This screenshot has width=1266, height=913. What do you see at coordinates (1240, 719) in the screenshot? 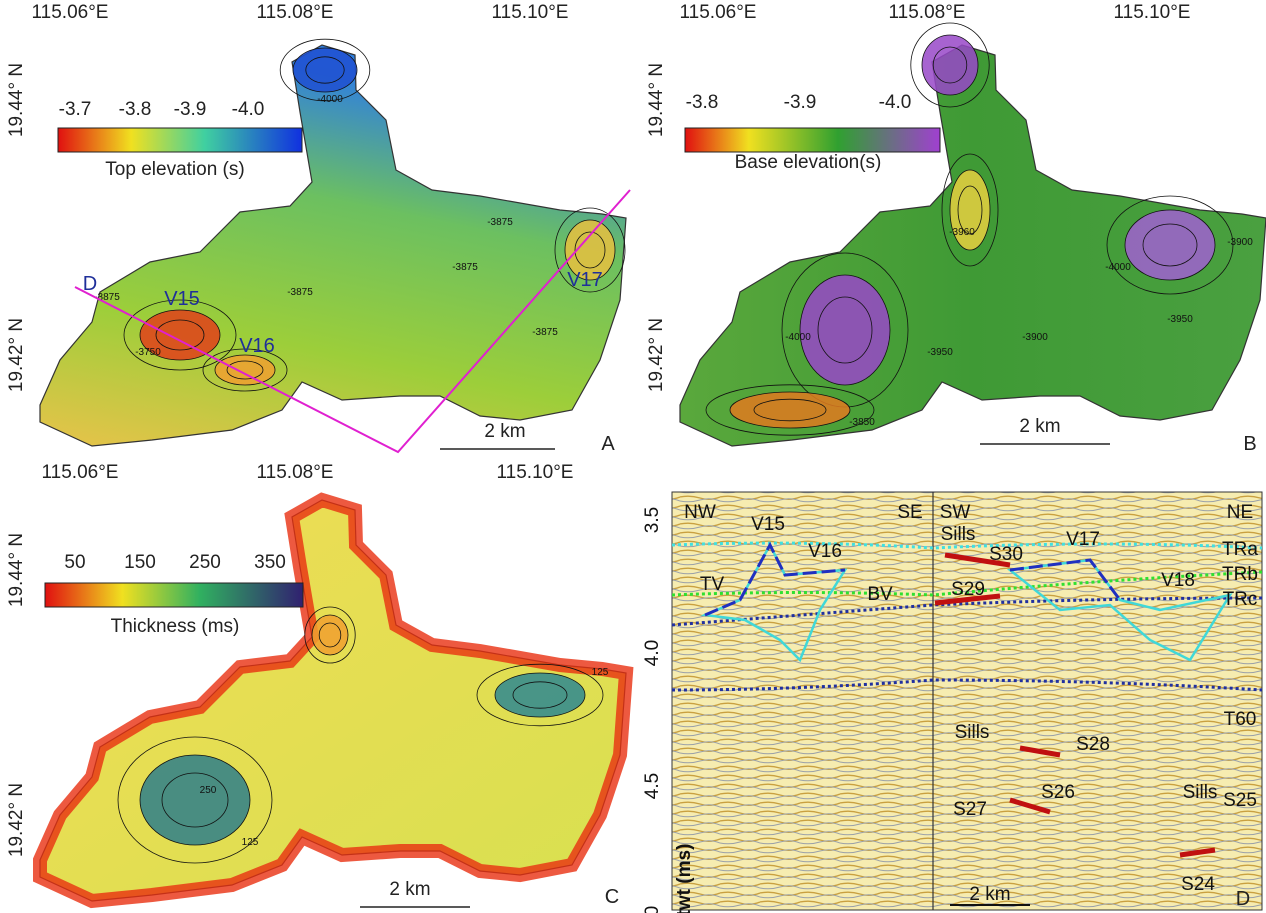
I see `horizon-label: T60` at bounding box center [1240, 719].